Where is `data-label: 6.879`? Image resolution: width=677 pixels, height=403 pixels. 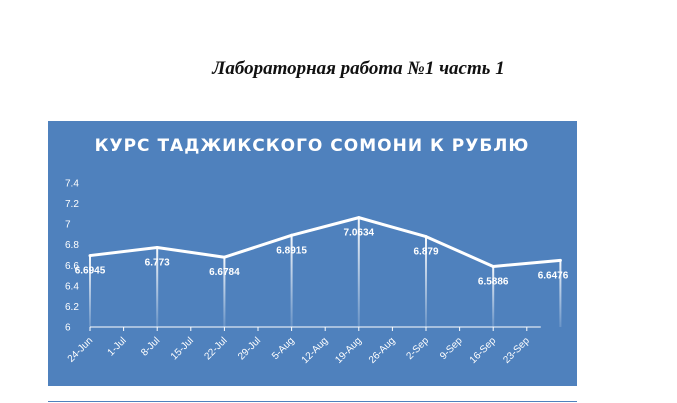 data-label: 6.879 is located at coordinates (425, 252).